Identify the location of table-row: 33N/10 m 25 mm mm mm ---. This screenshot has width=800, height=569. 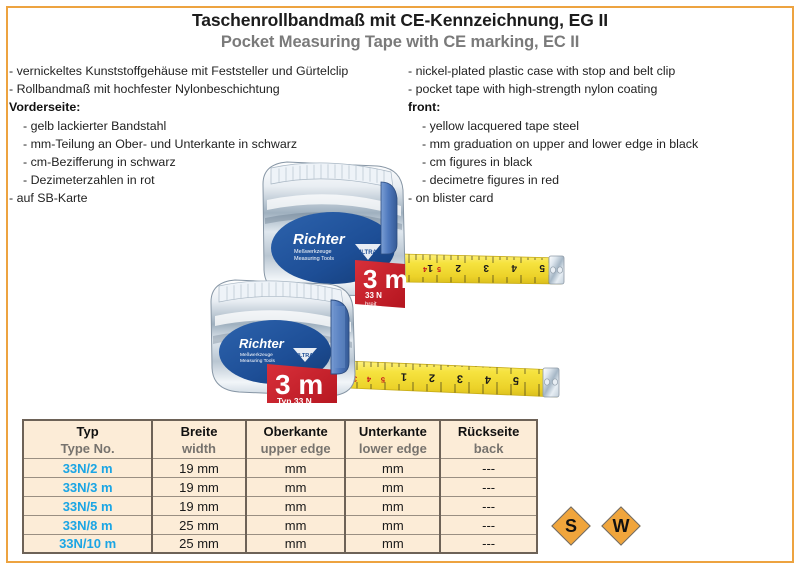
(280, 543).